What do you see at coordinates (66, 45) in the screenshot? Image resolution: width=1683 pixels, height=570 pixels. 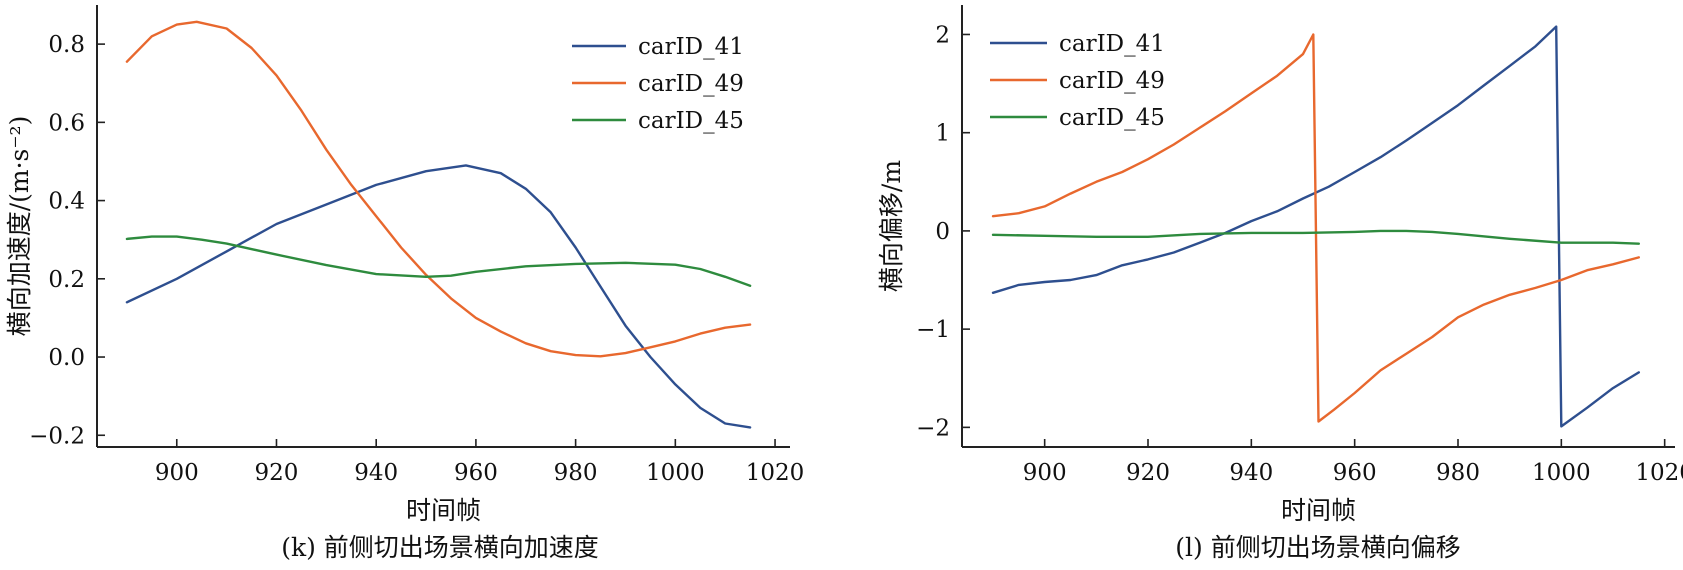 I see `y-tick-label: 0.8` at bounding box center [66, 45].